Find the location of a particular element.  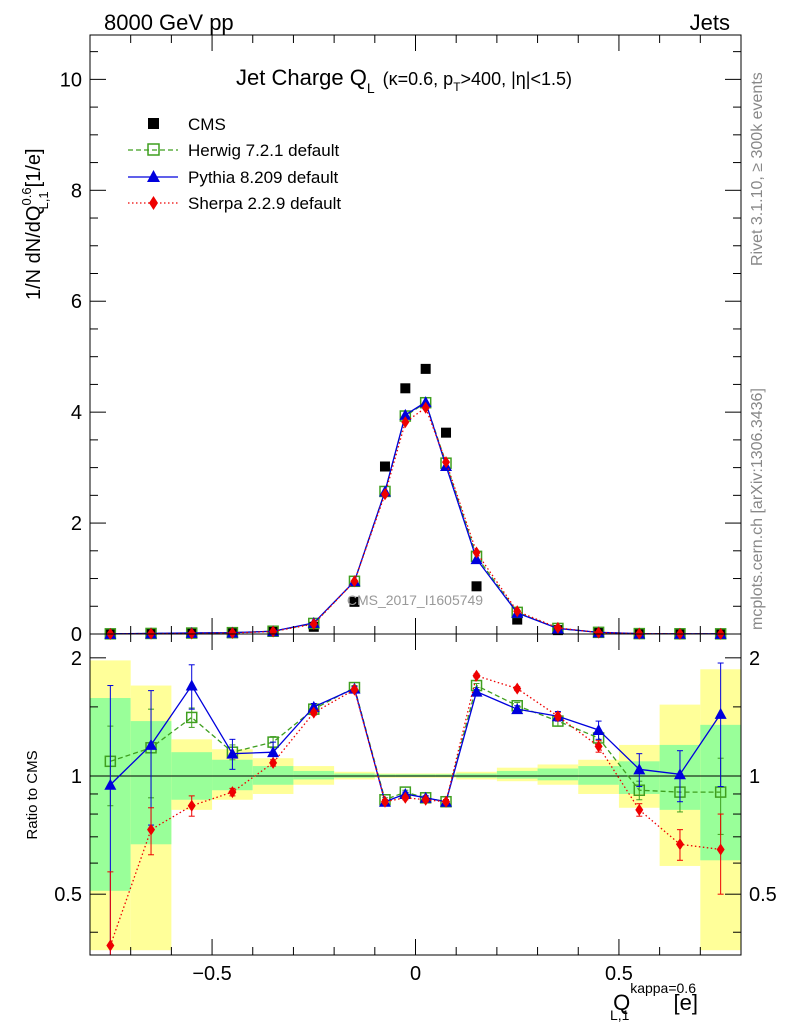

ratio-ytick-label: 1 is located at coordinates (76, 777).